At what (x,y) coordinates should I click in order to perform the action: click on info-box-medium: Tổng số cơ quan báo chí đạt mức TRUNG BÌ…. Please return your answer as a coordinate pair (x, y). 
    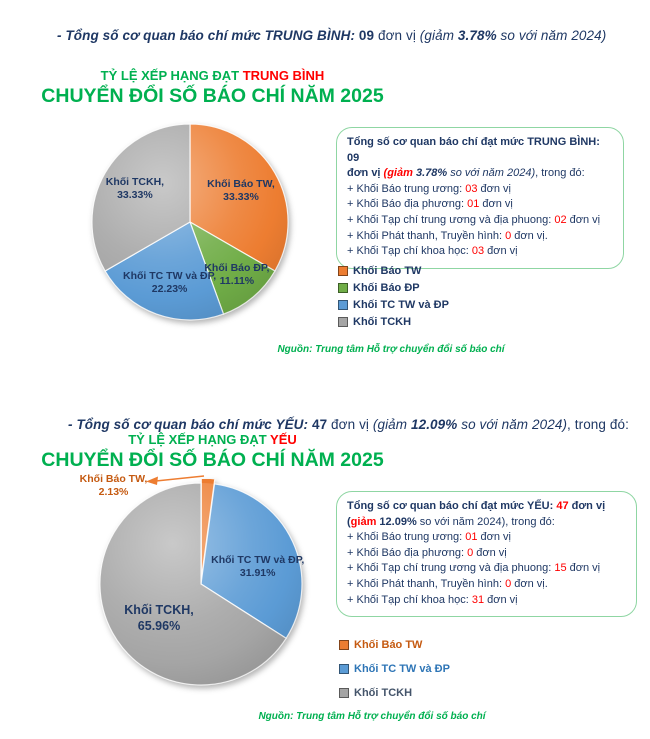
    Looking at the image, I should click on (480, 198).